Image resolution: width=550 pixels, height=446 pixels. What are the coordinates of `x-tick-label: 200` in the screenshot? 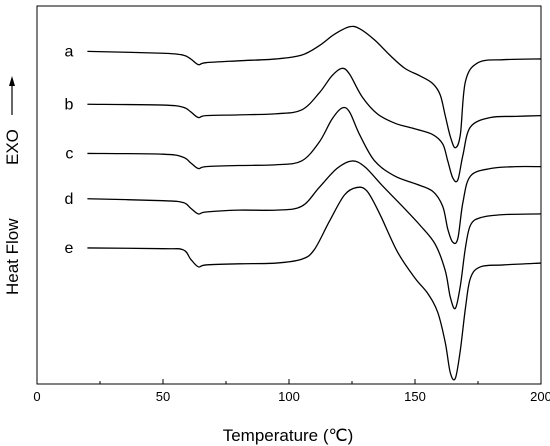 It's located at (540, 396).